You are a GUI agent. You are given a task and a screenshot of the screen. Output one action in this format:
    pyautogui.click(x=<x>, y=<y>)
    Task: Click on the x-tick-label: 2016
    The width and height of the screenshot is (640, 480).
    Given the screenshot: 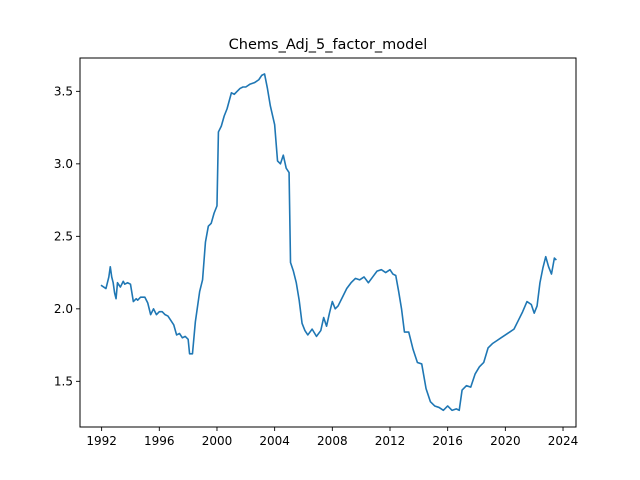 What is the action you would take?
    pyautogui.click(x=447, y=441)
    